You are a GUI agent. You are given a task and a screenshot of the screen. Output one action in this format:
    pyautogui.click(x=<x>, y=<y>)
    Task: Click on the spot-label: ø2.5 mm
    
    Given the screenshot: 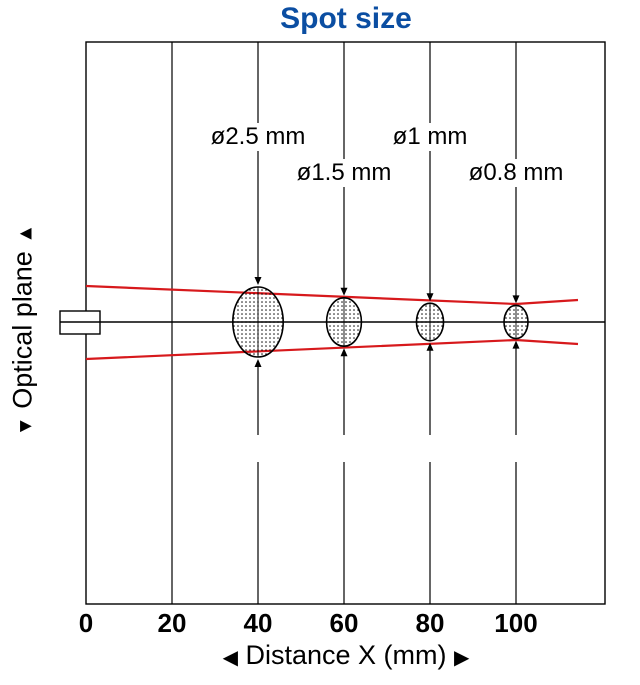 What is the action you would take?
    pyautogui.click(x=258, y=136)
    